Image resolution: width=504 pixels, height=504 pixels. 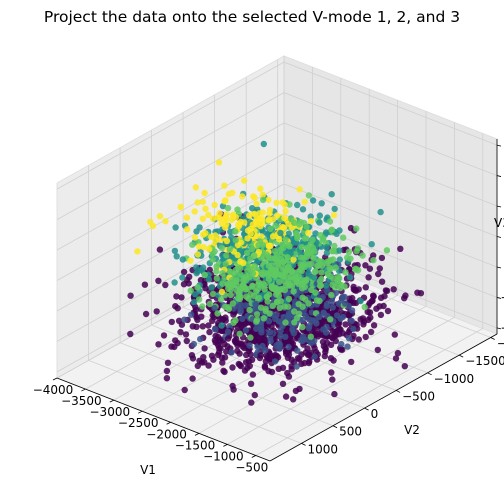 I want to click on y-tick-mark, so click(x=398, y=391).